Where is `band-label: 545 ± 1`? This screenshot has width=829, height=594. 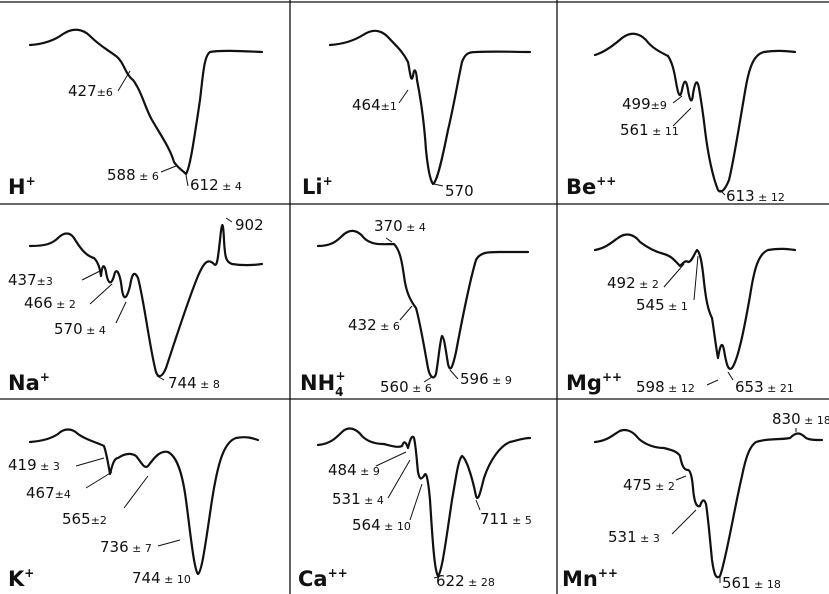 band-label: 545 ± 1 is located at coordinates (662, 305).